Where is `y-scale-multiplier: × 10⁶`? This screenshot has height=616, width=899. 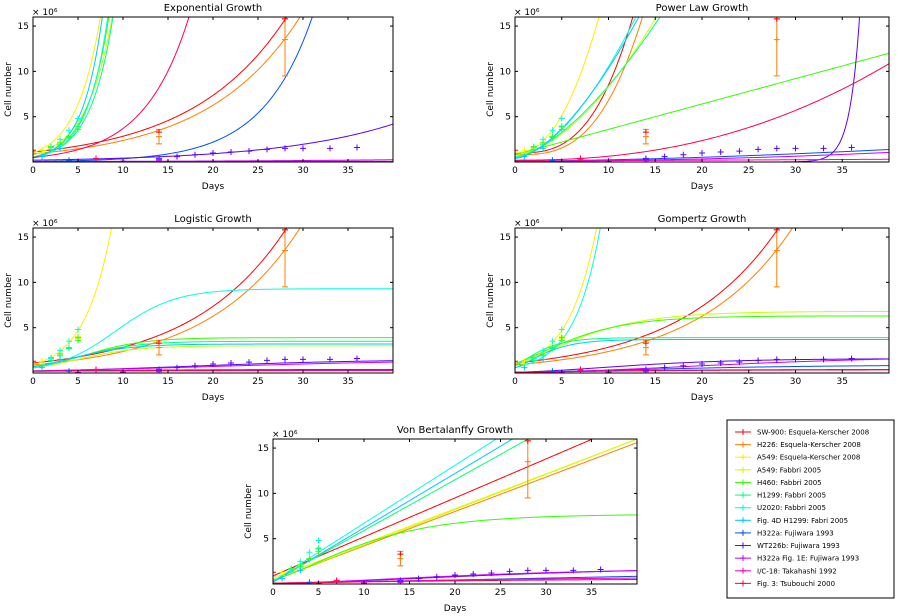 y-scale-multiplier: × 10⁶ is located at coordinates (45, 13).